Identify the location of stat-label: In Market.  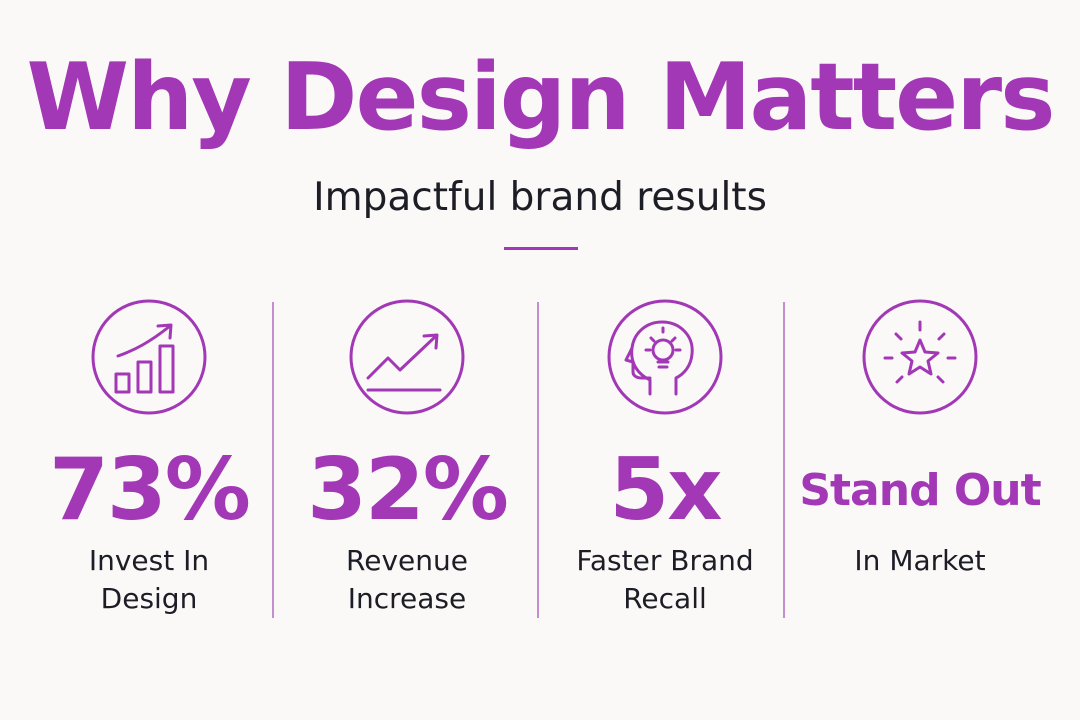
(920, 561).